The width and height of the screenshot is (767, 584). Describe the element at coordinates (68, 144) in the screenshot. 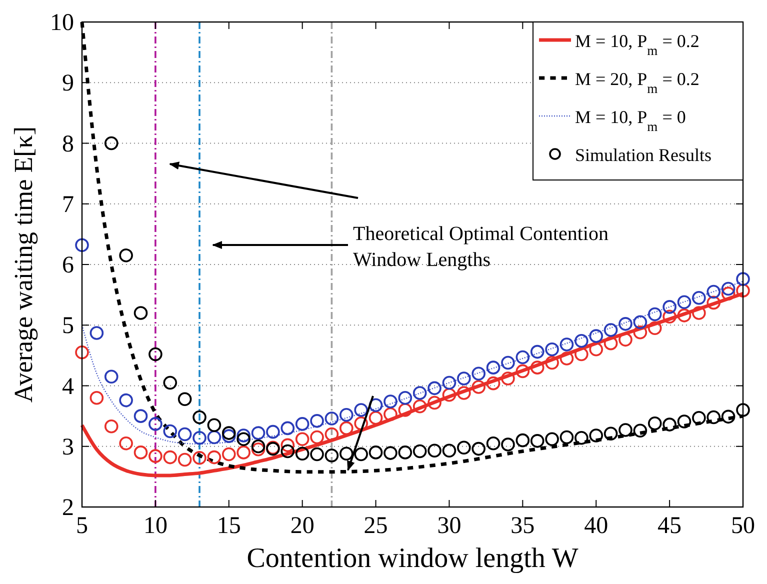

I see `y-tick-label: 8` at that location.